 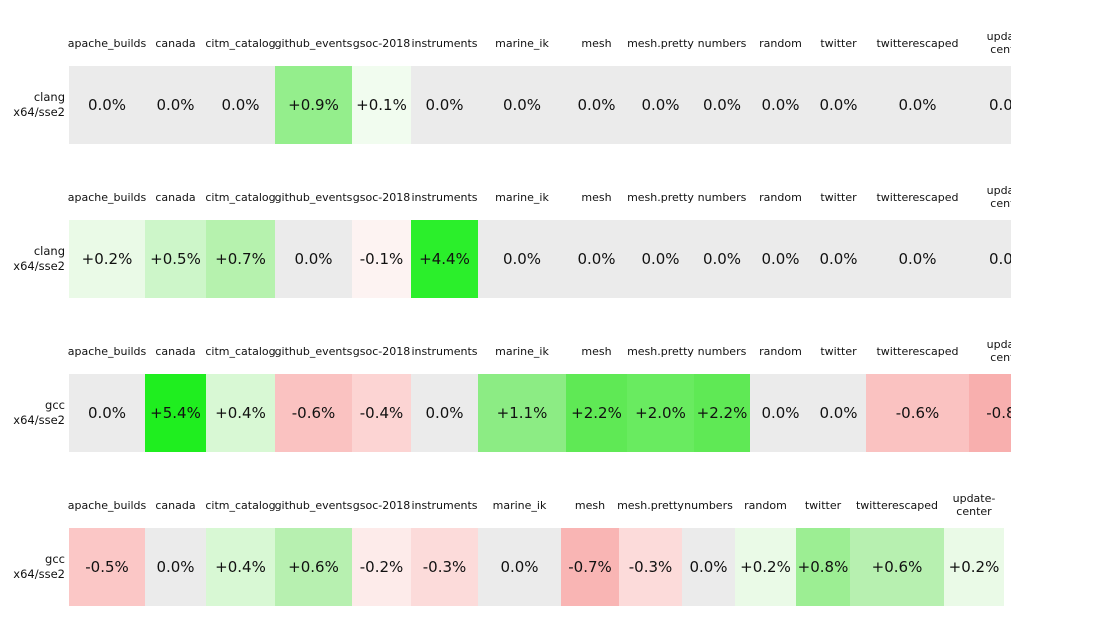 I want to click on cell-value: +4.4%, so click(x=444, y=259).